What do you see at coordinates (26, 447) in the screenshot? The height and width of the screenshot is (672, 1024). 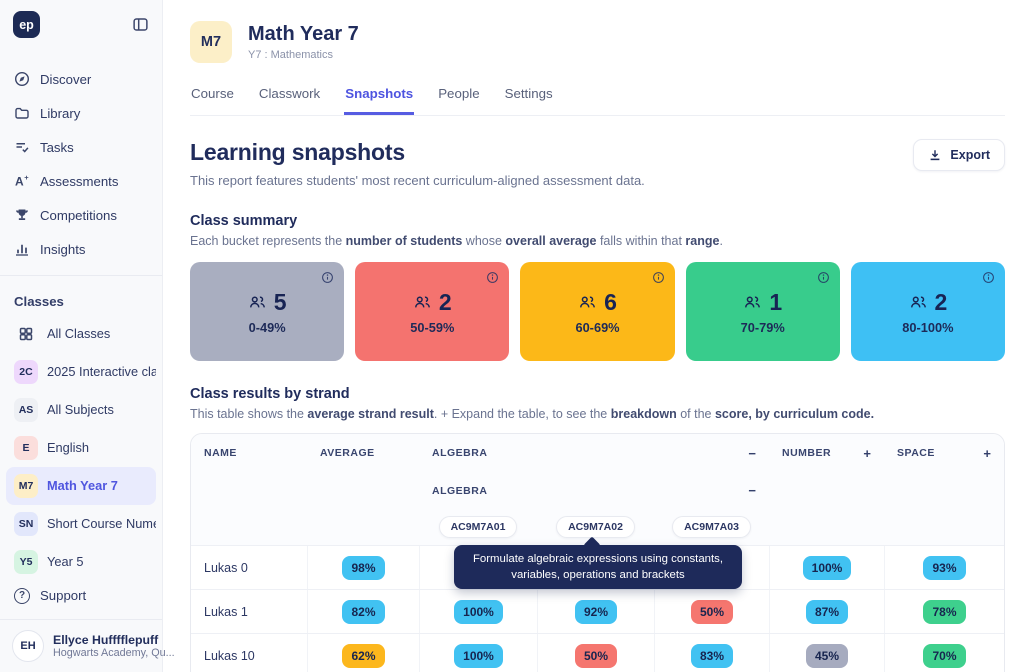 I see `class-badge: E` at bounding box center [26, 447].